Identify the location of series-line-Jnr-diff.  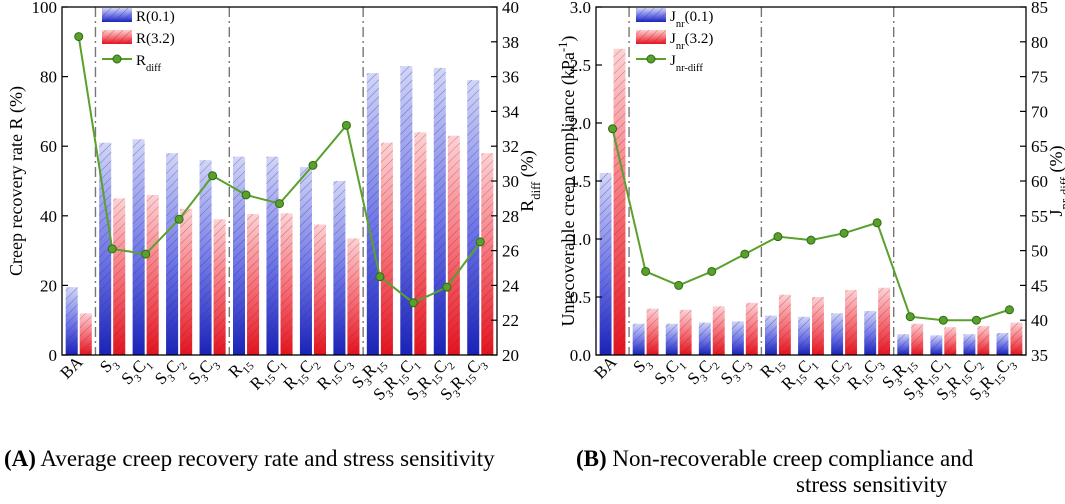
(810, 225).